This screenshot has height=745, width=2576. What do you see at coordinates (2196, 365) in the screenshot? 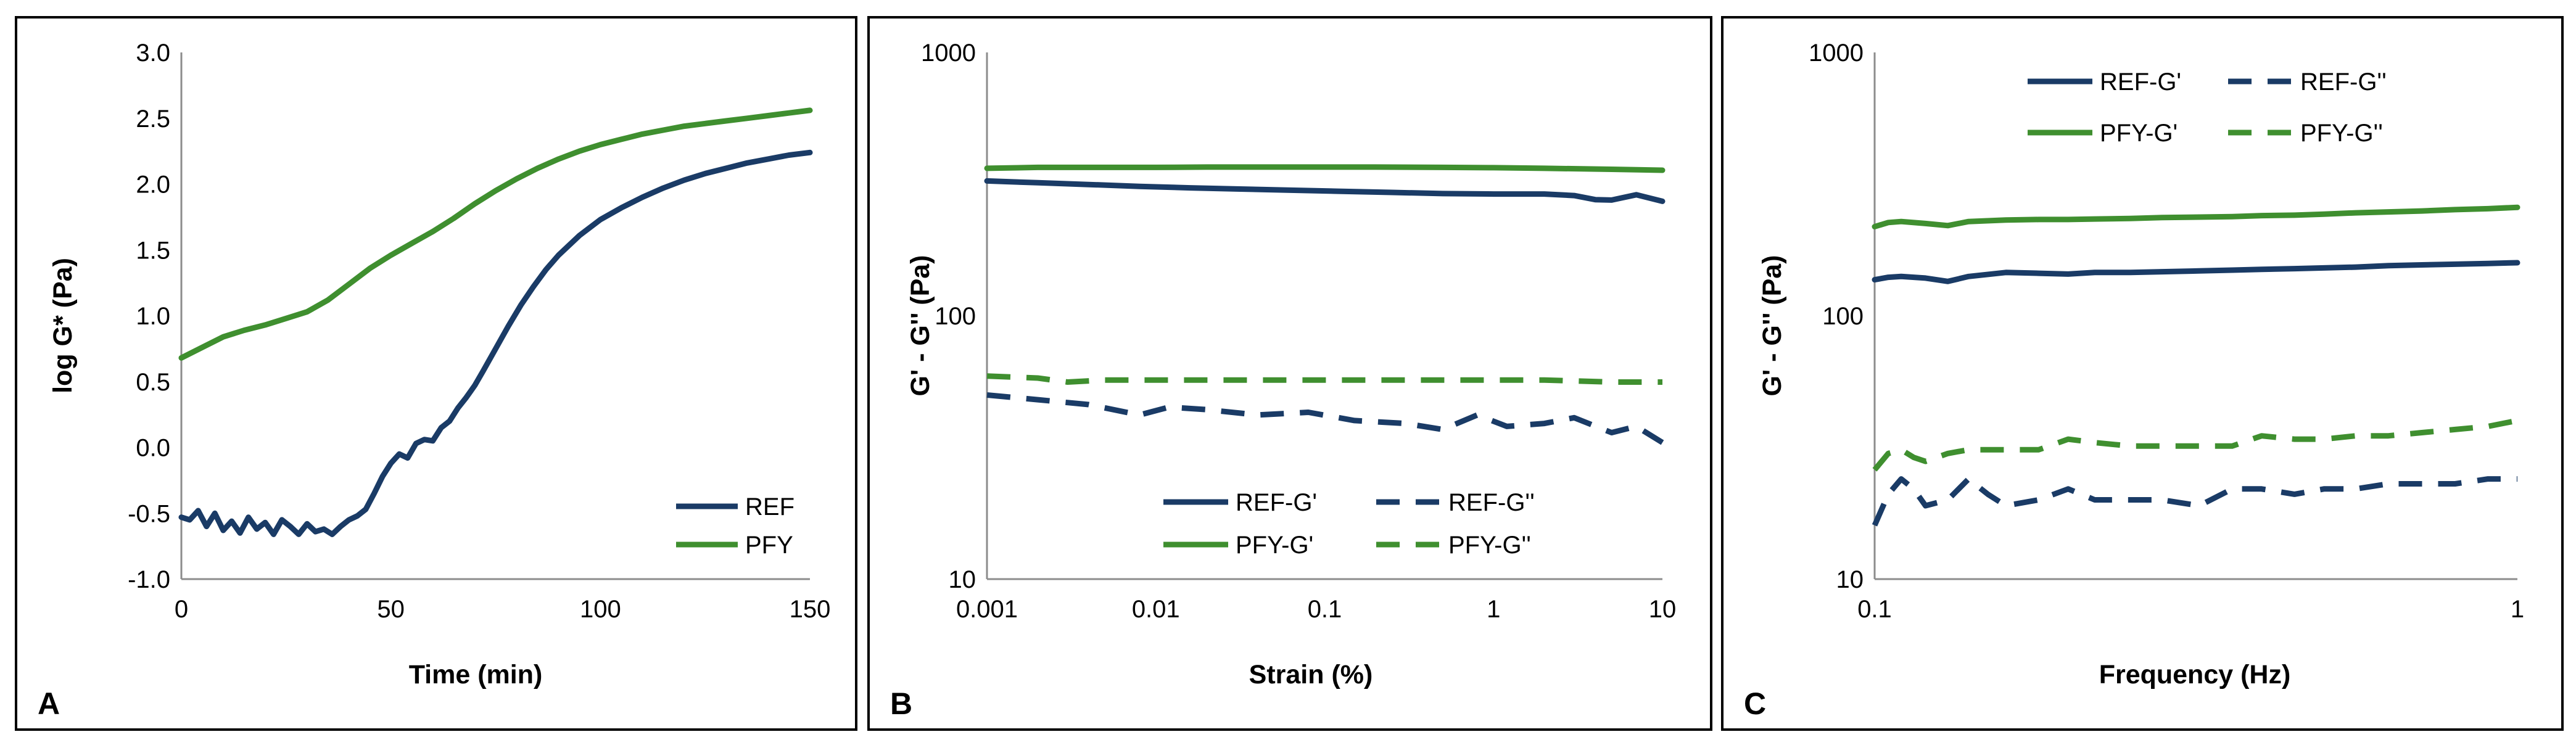
I see `panel-c-series` at bounding box center [2196, 365].